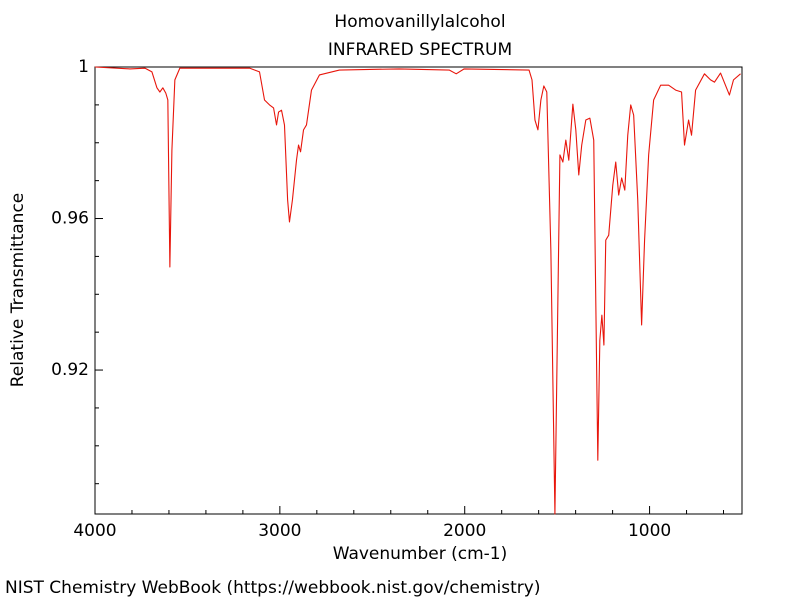 This screenshot has width=800, height=600. Describe the element at coordinates (83, 67) in the screenshot. I see `y-tick-label: 1` at that location.